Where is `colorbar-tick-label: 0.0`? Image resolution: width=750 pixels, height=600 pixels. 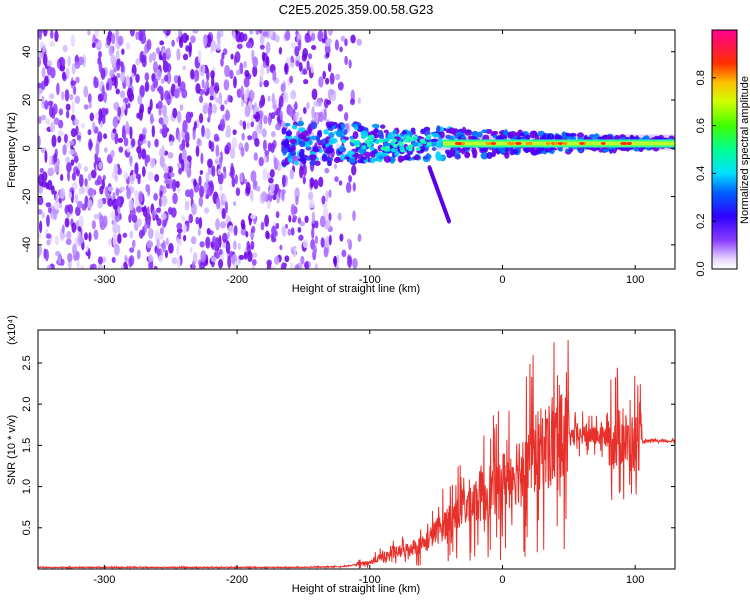 colorbar-tick-label: 0.0 is located at coordinates (701, 268).